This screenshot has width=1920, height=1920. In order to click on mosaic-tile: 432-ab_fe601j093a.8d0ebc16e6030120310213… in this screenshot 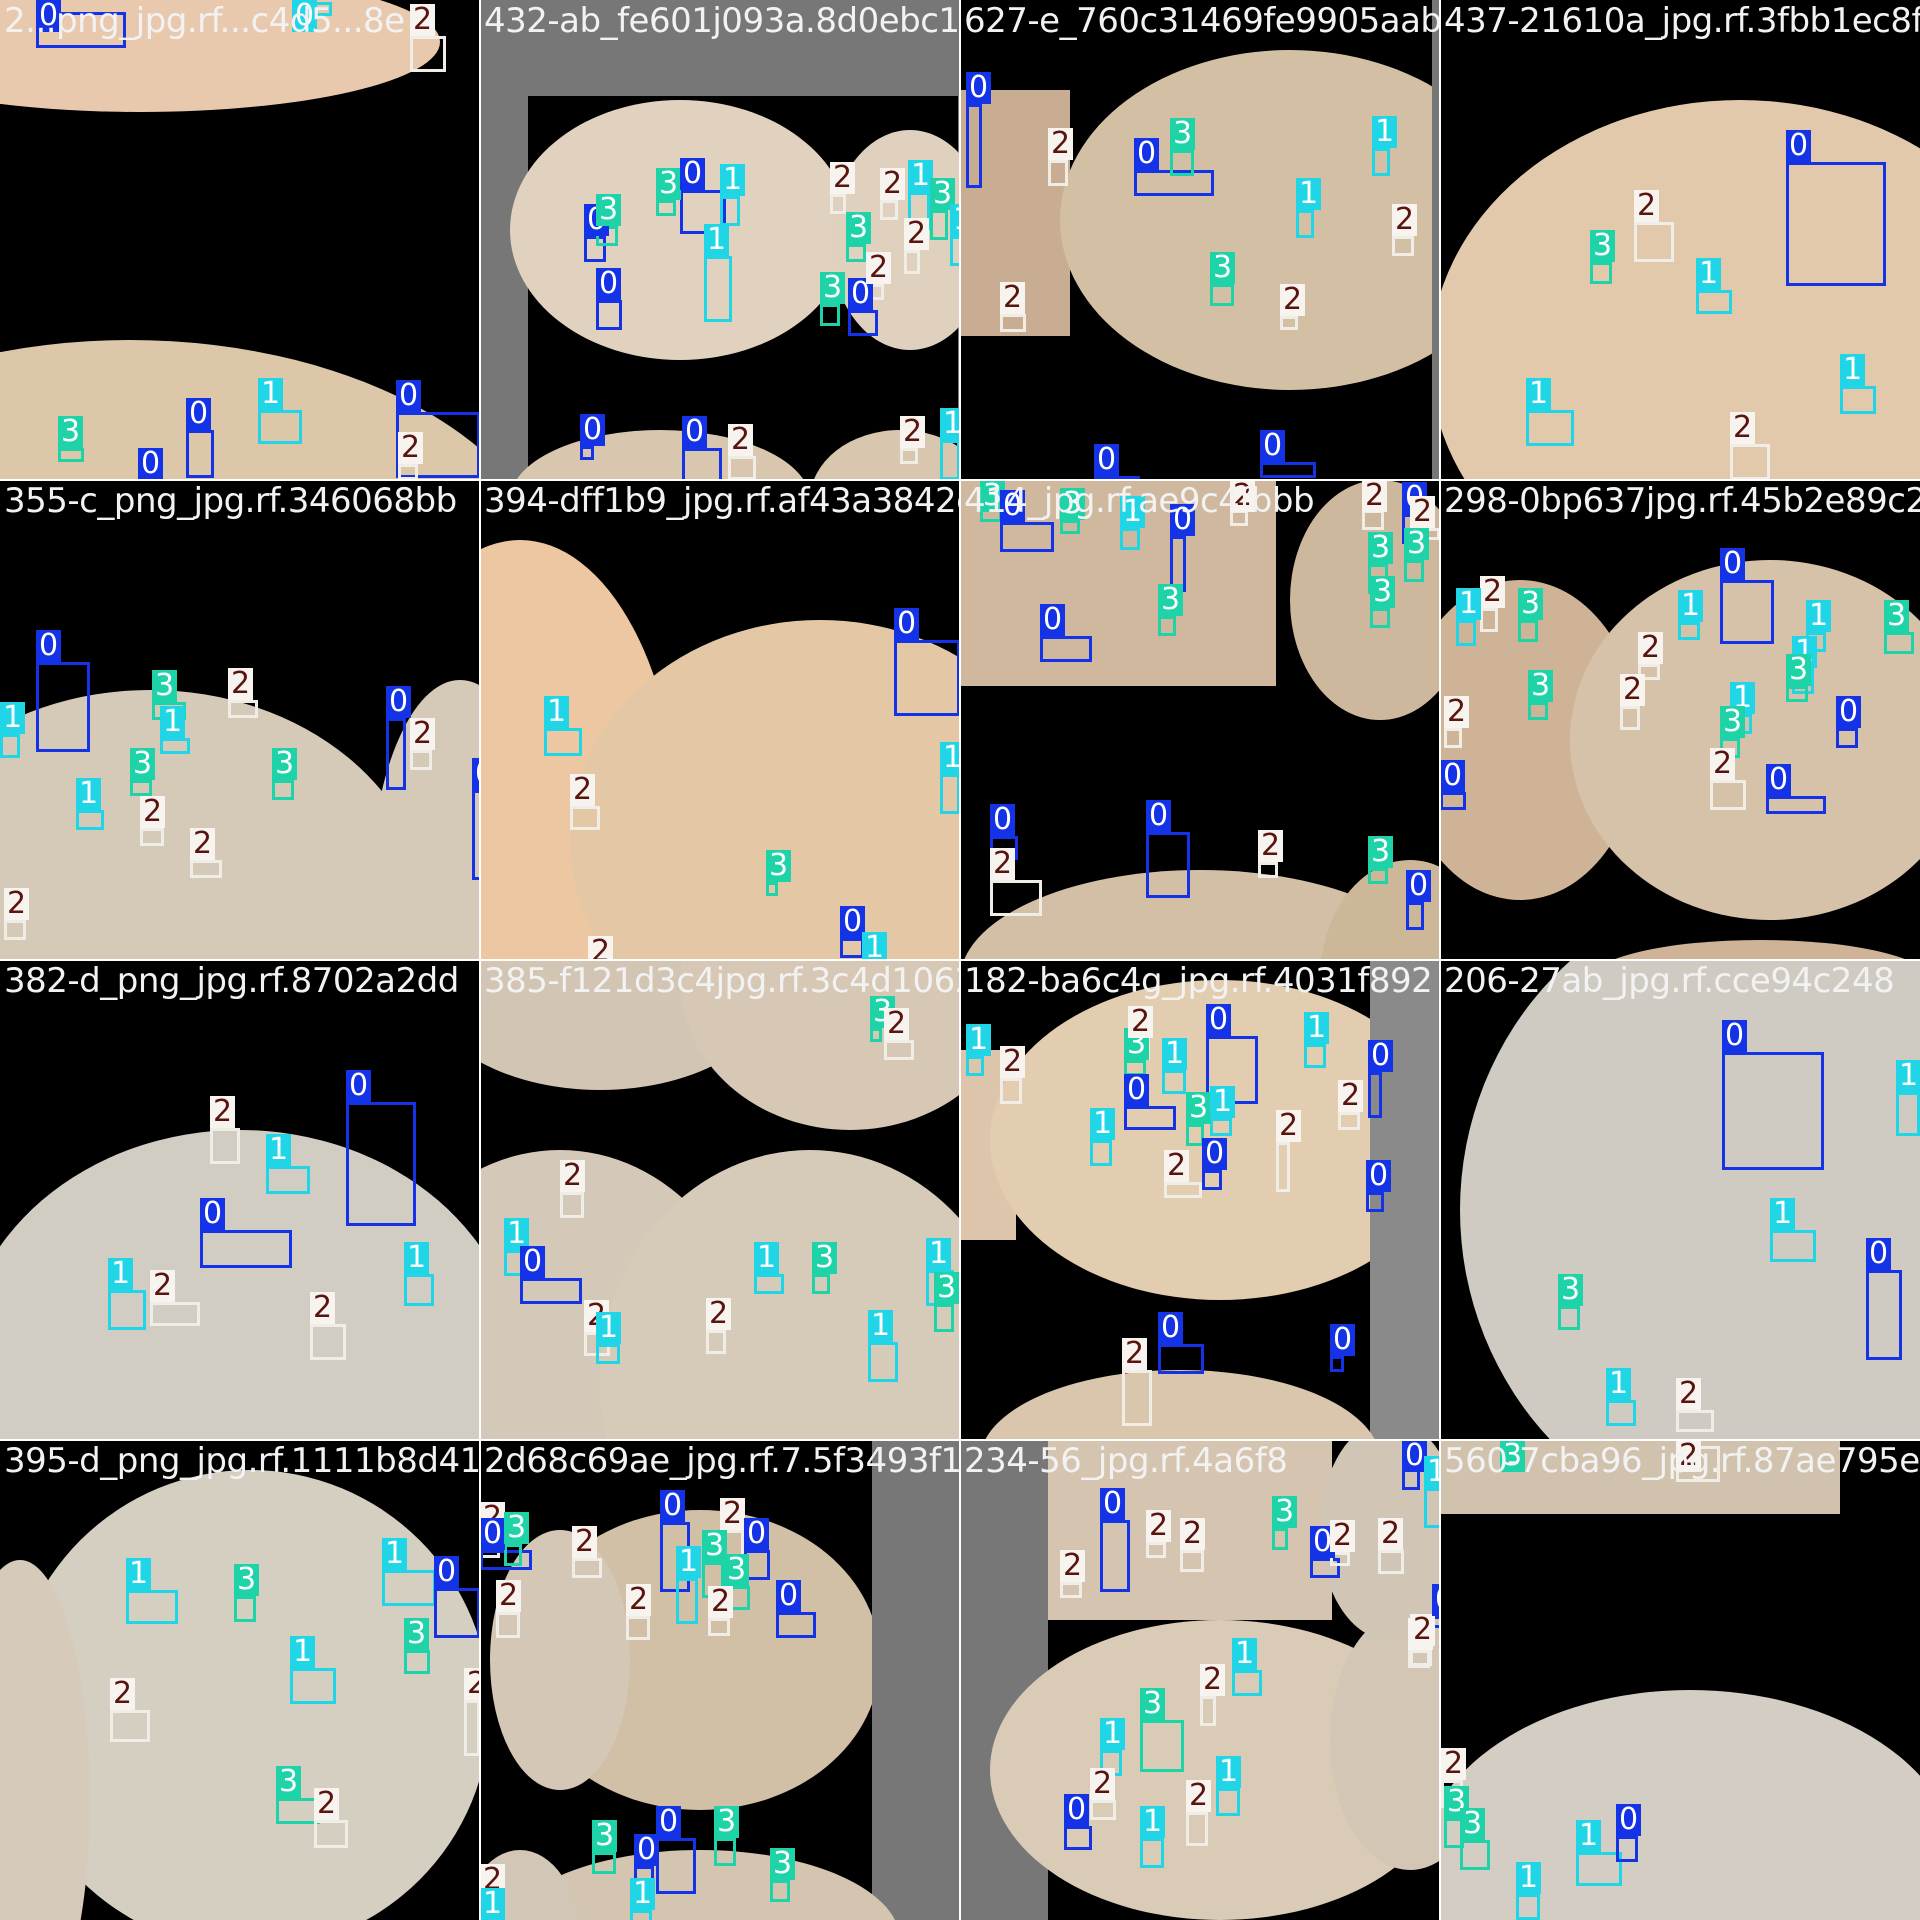, I will do `click(720, 240)`.